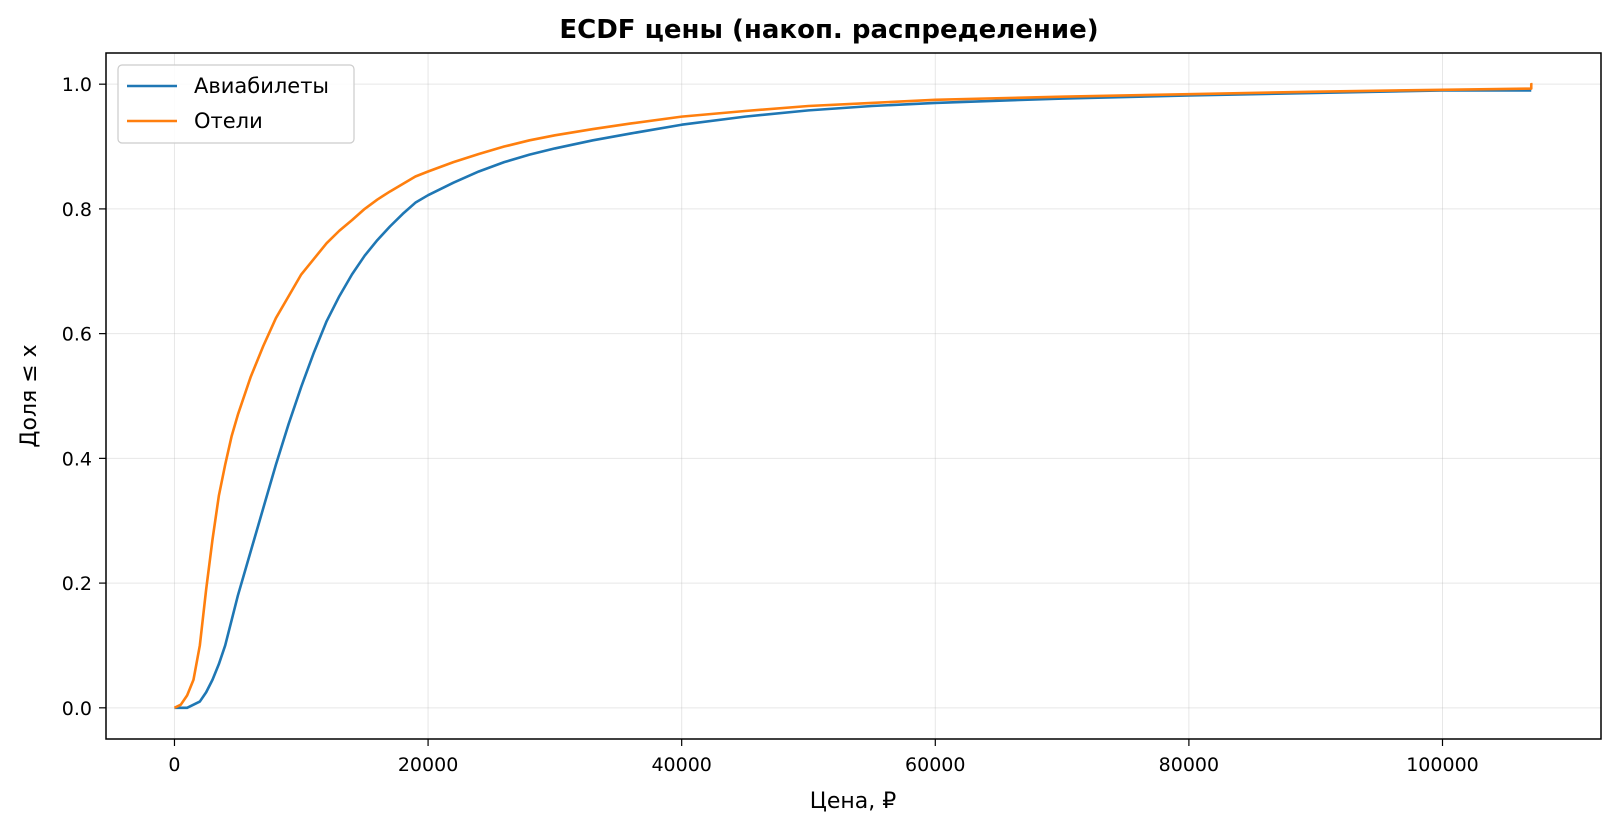  What do you see at coordinates (77, 584) in the screenshot?
I see `y-tick-label: 0.2` at bounding box center [77, 584].